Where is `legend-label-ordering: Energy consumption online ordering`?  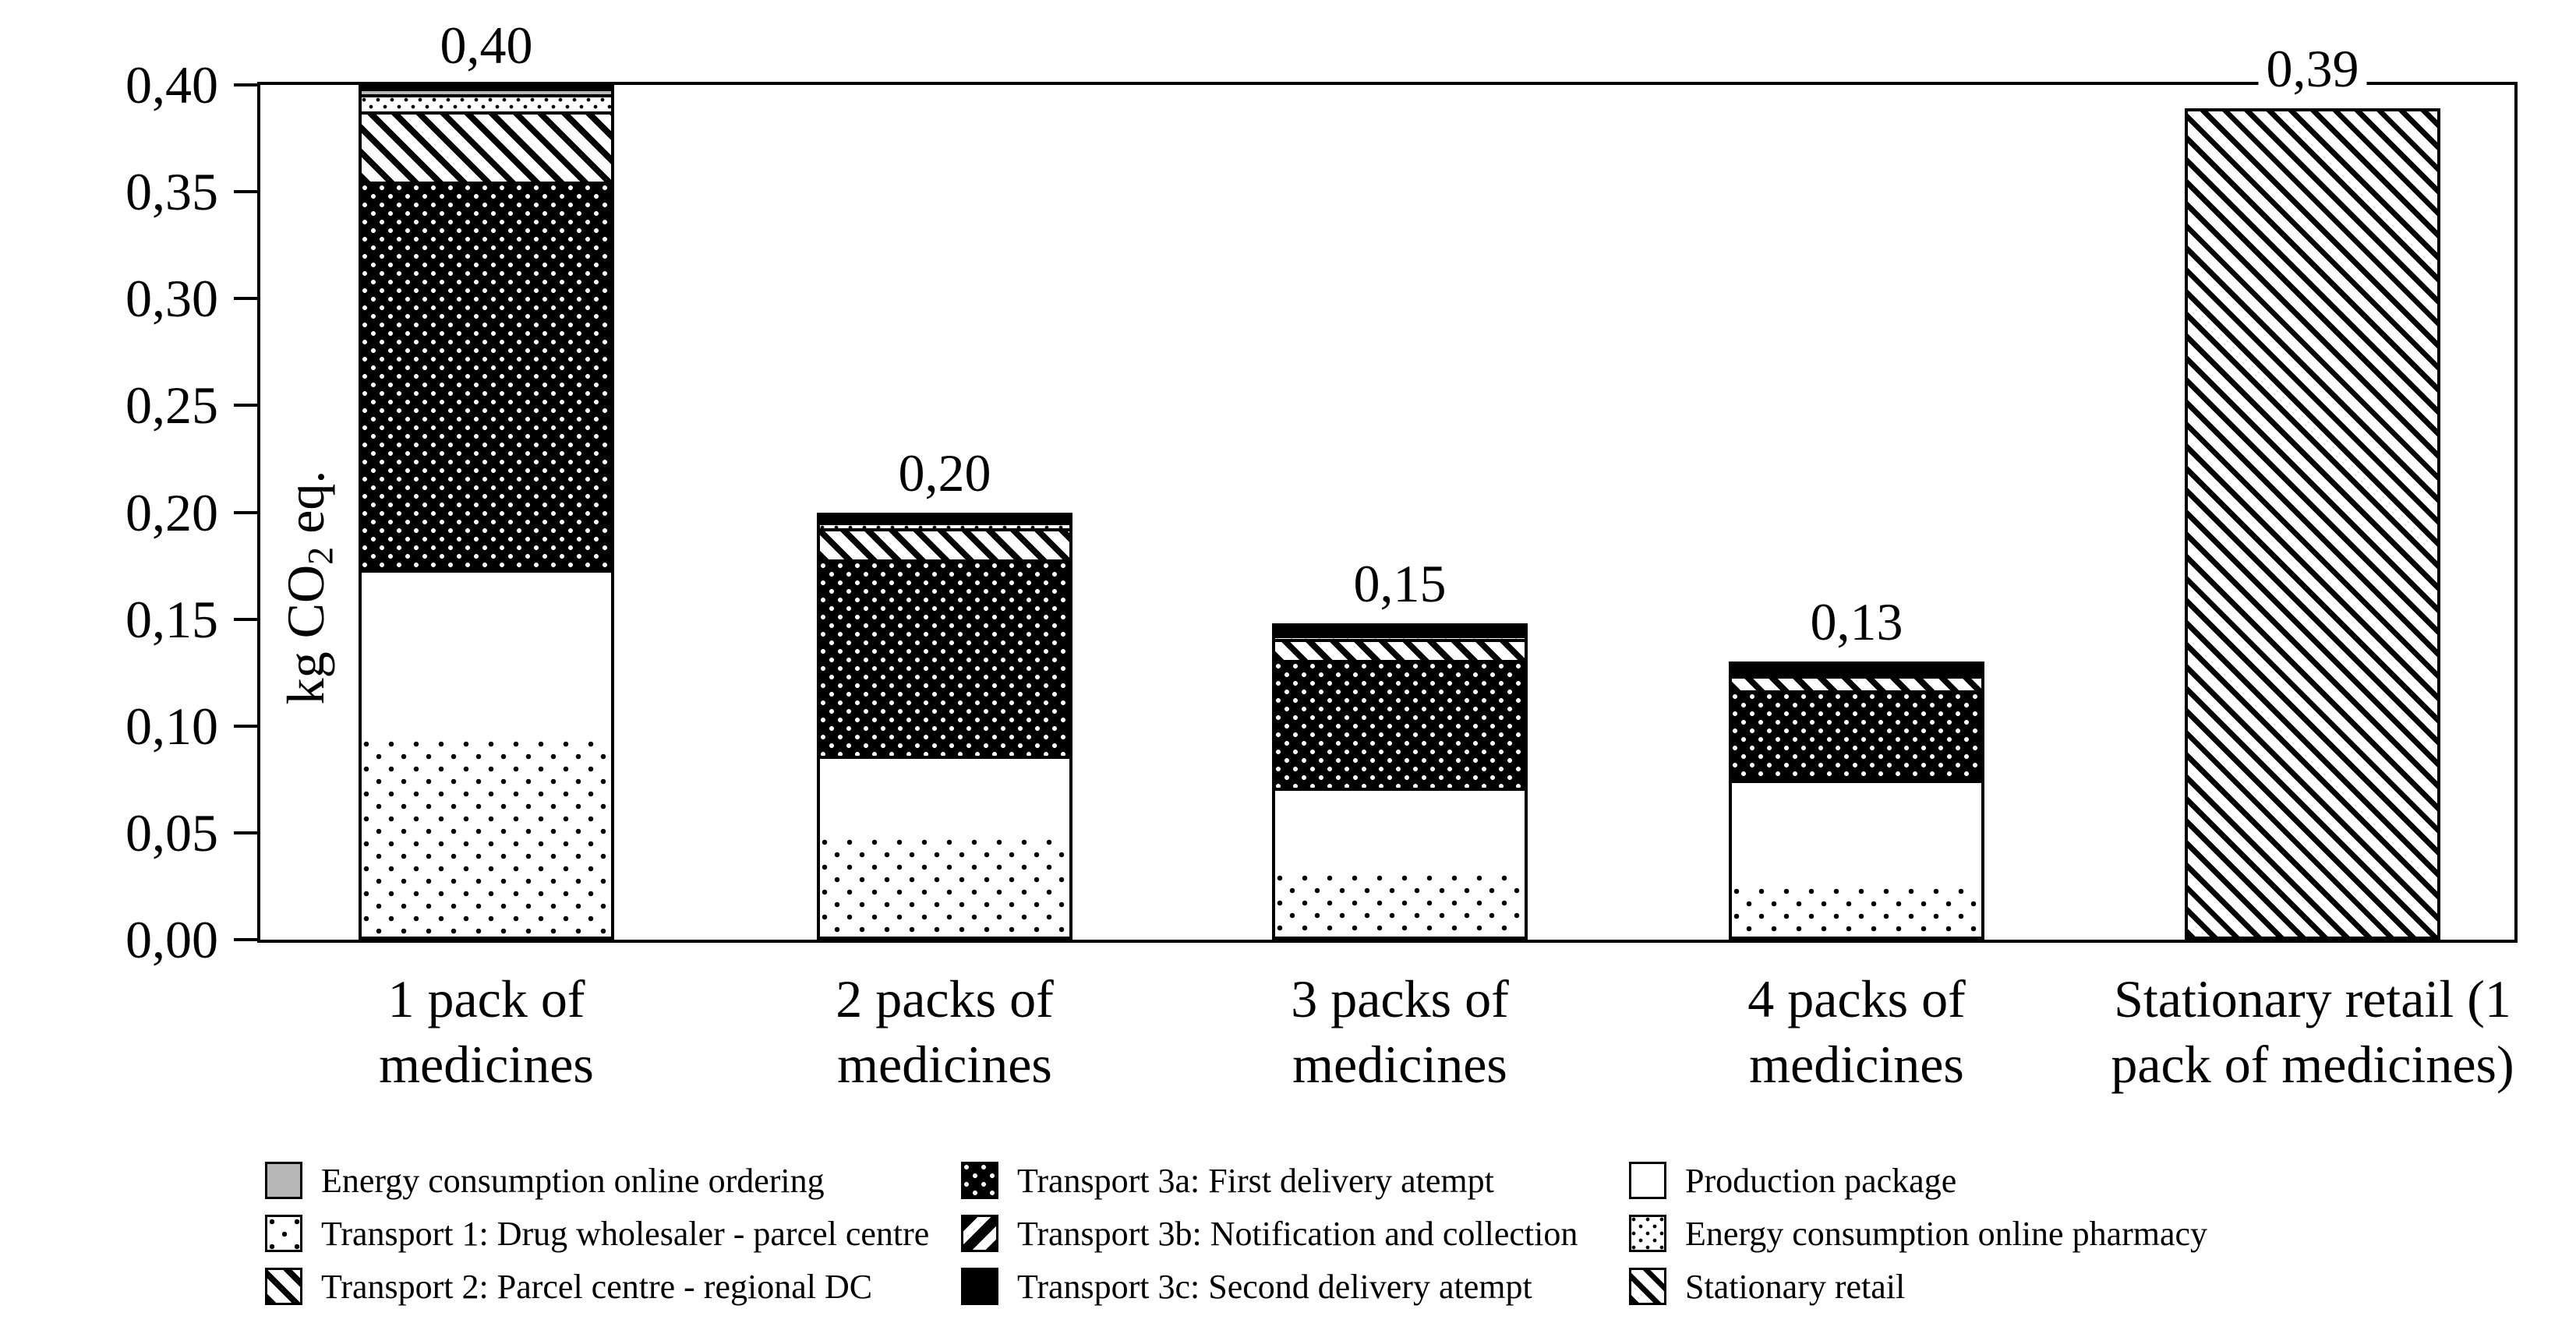
legend-label-ordering: Energy consumption online ordering is located at coordinates (573, 1180).